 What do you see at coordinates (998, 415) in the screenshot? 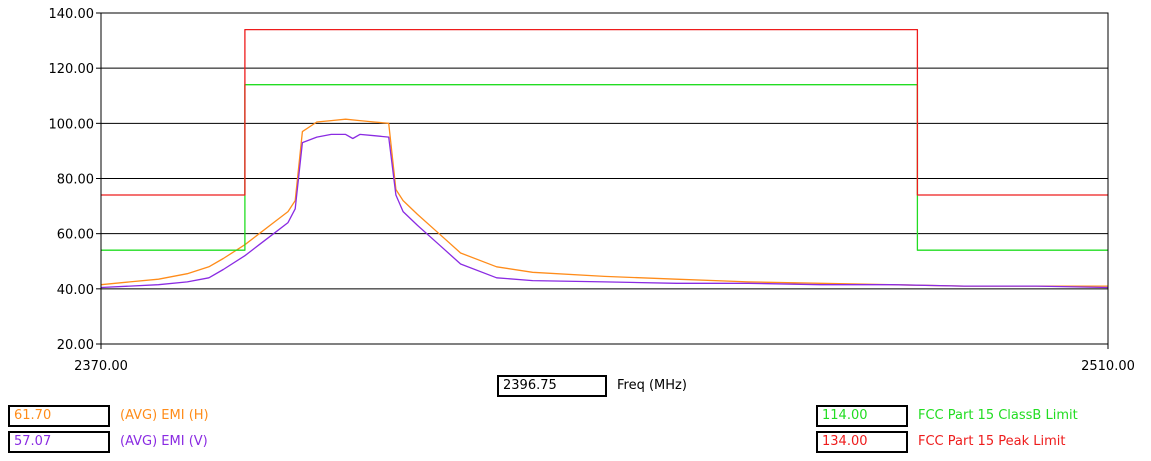
I see `legend-label-classb-limit: FCC Part 15 ClassB Limit` at bounding box center [998, 415].